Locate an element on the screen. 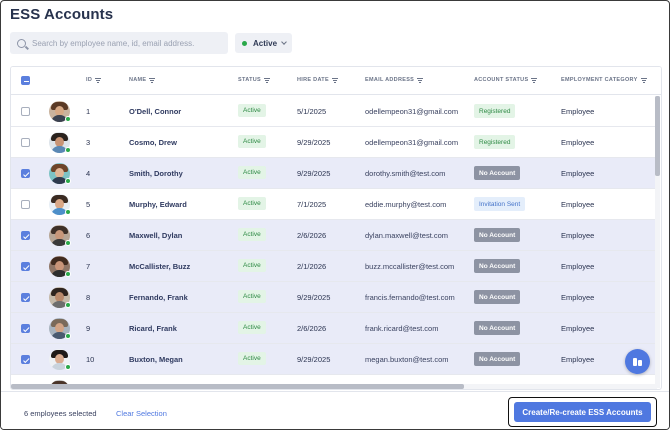 This screenshot has height=430, width=670. cta-highlight is located at coordinates (582, 412).